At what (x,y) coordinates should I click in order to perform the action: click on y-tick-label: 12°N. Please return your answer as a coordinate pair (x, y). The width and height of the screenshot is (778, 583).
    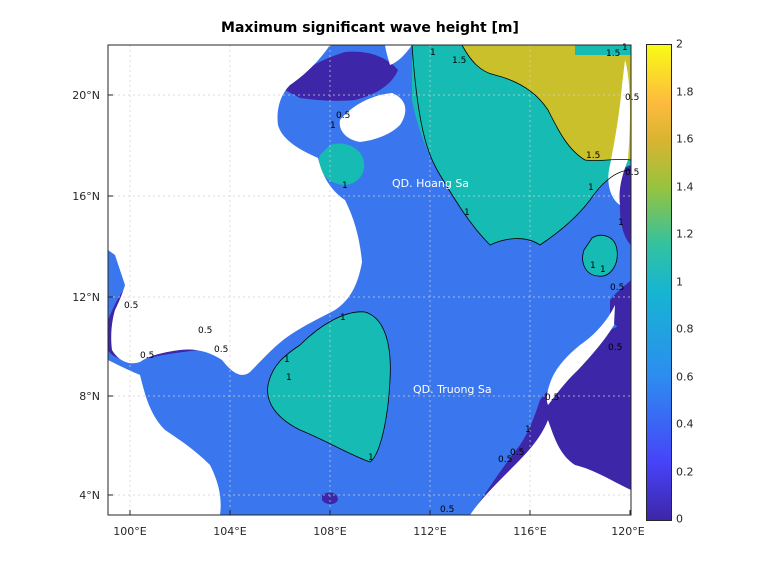
    Looking at the image, I should click on (86, 297).